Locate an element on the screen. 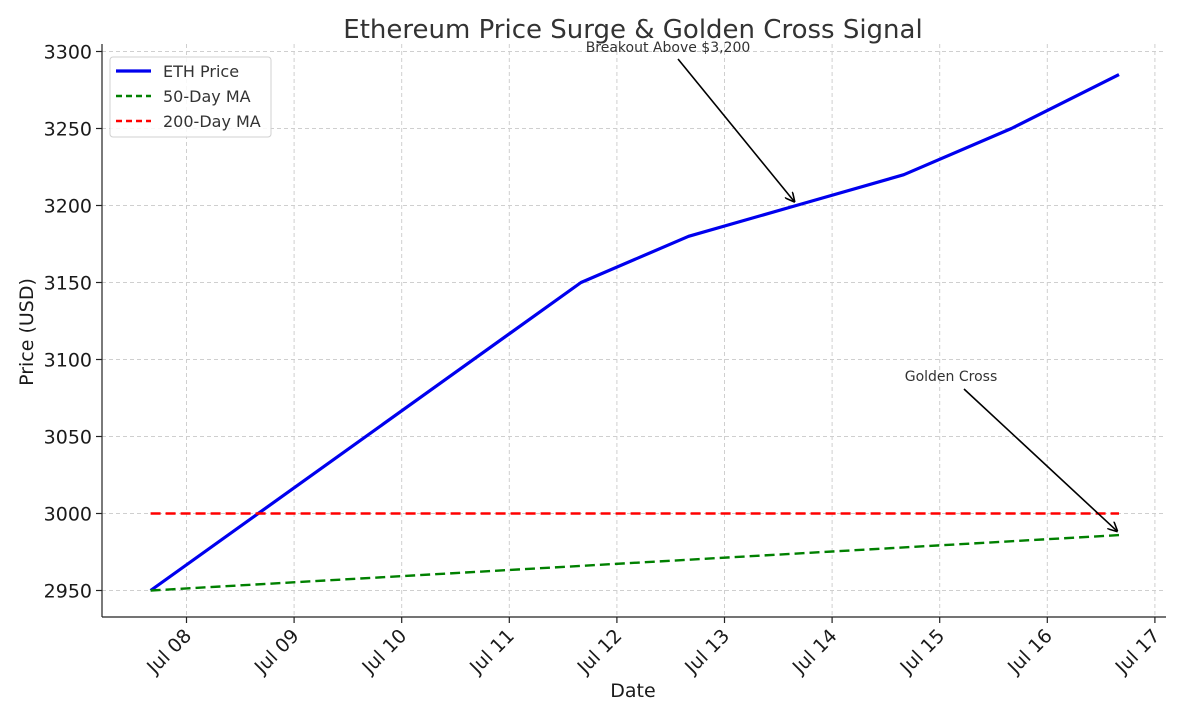 This screenshot has height=720, width=1200. y-tick-label: 3100 is located at coordinates (68, 361).